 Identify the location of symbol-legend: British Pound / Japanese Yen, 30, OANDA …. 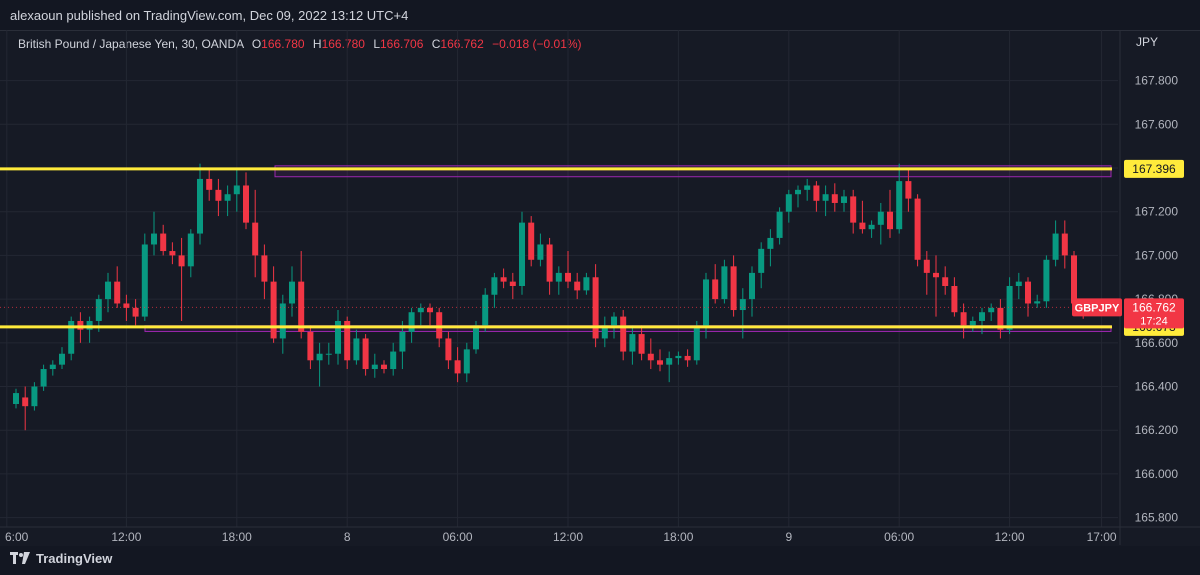
(300, 44).